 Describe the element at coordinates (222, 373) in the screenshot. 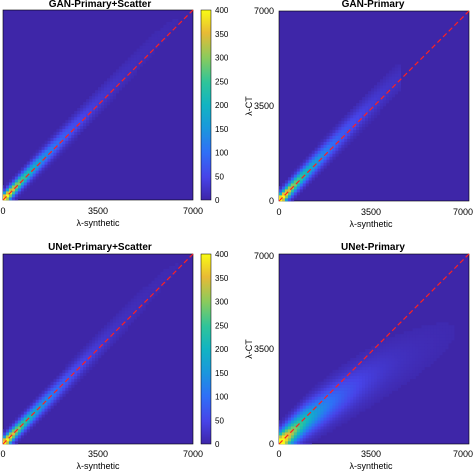

I see `colorbar-tick-label: 150` at that location.